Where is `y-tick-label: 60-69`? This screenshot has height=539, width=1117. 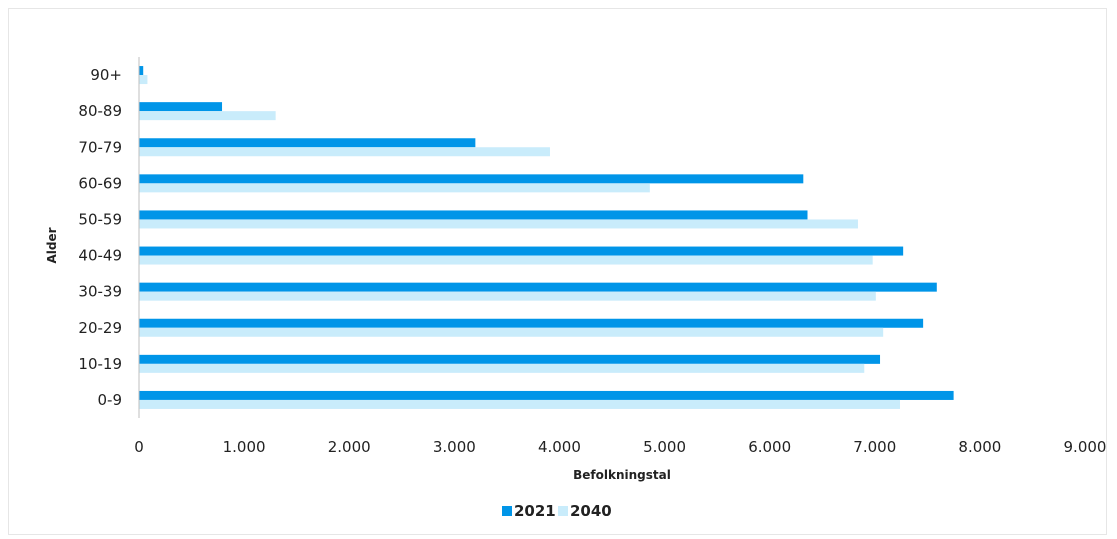
y-tick-label: 60-69 is located at coordinates (100, 183).